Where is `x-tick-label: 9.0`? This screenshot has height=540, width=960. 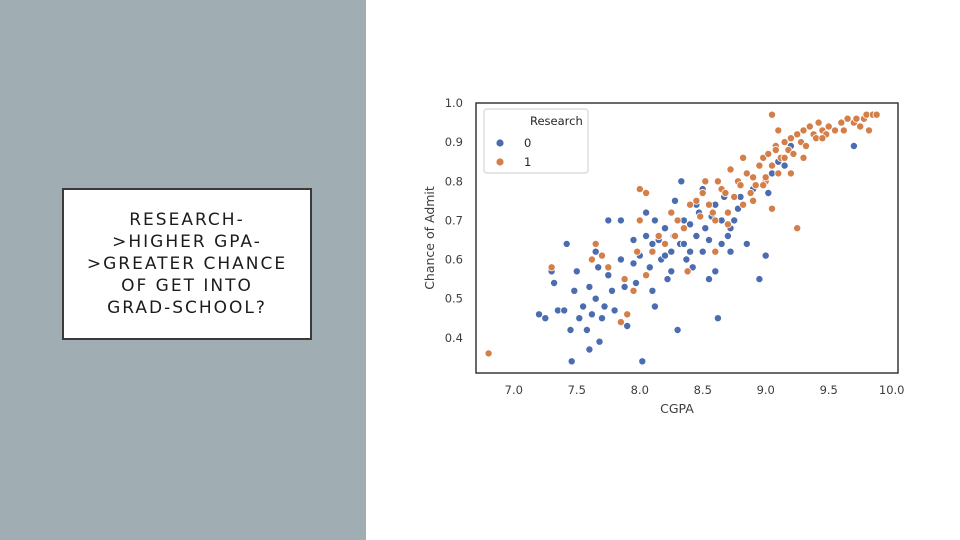 x-tick-label: 9.0 is located at coordinates (766, 390).